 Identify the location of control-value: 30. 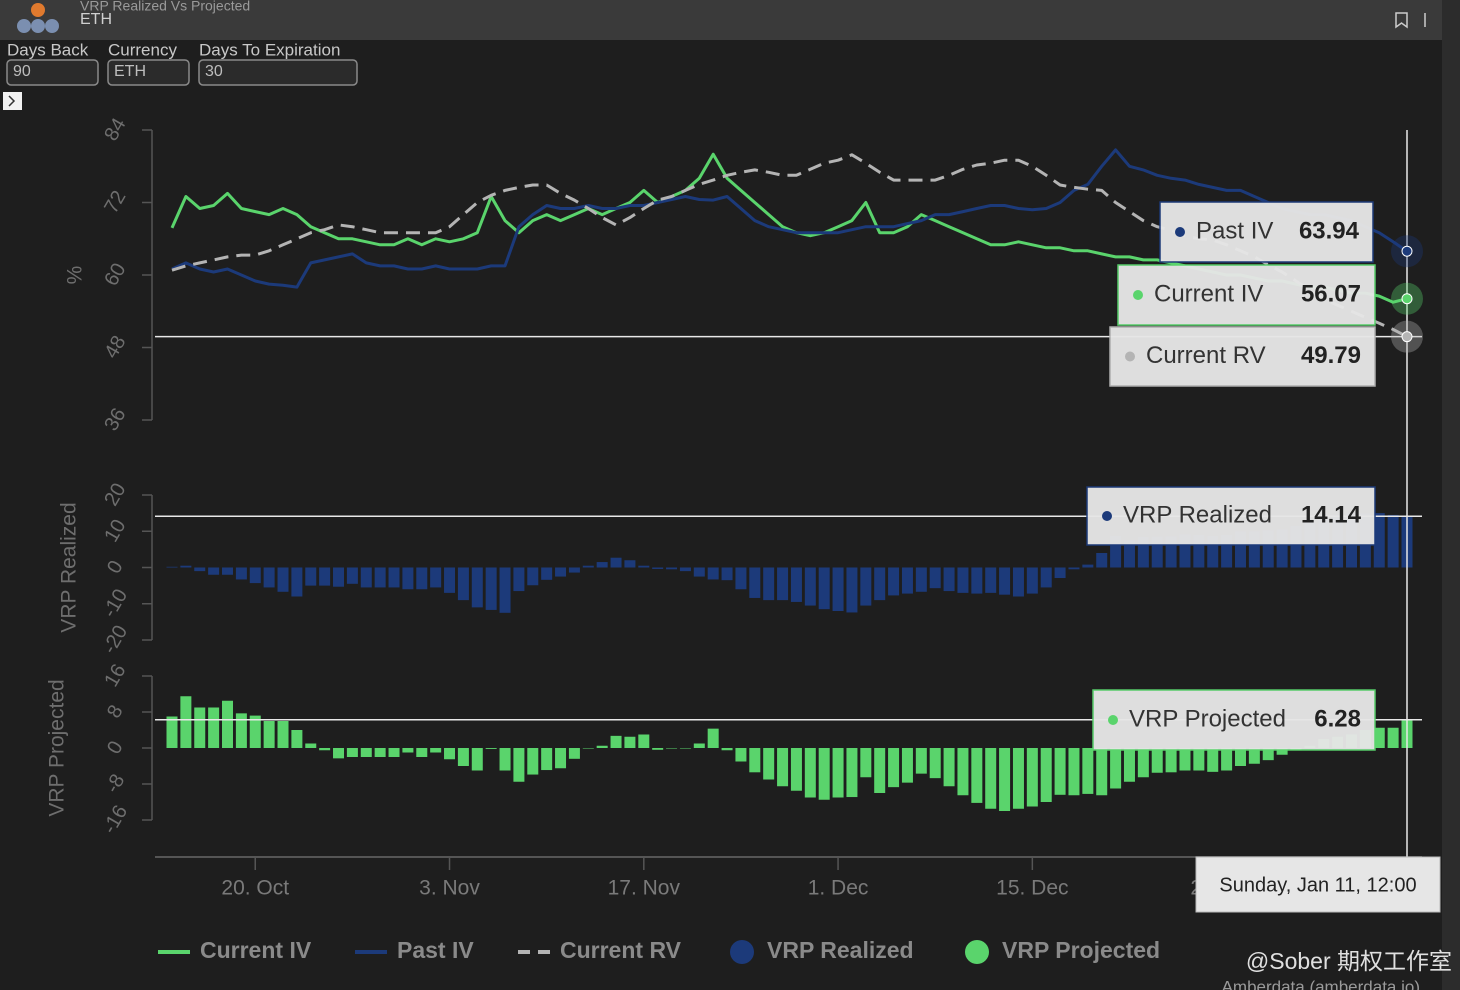
(214, 71).